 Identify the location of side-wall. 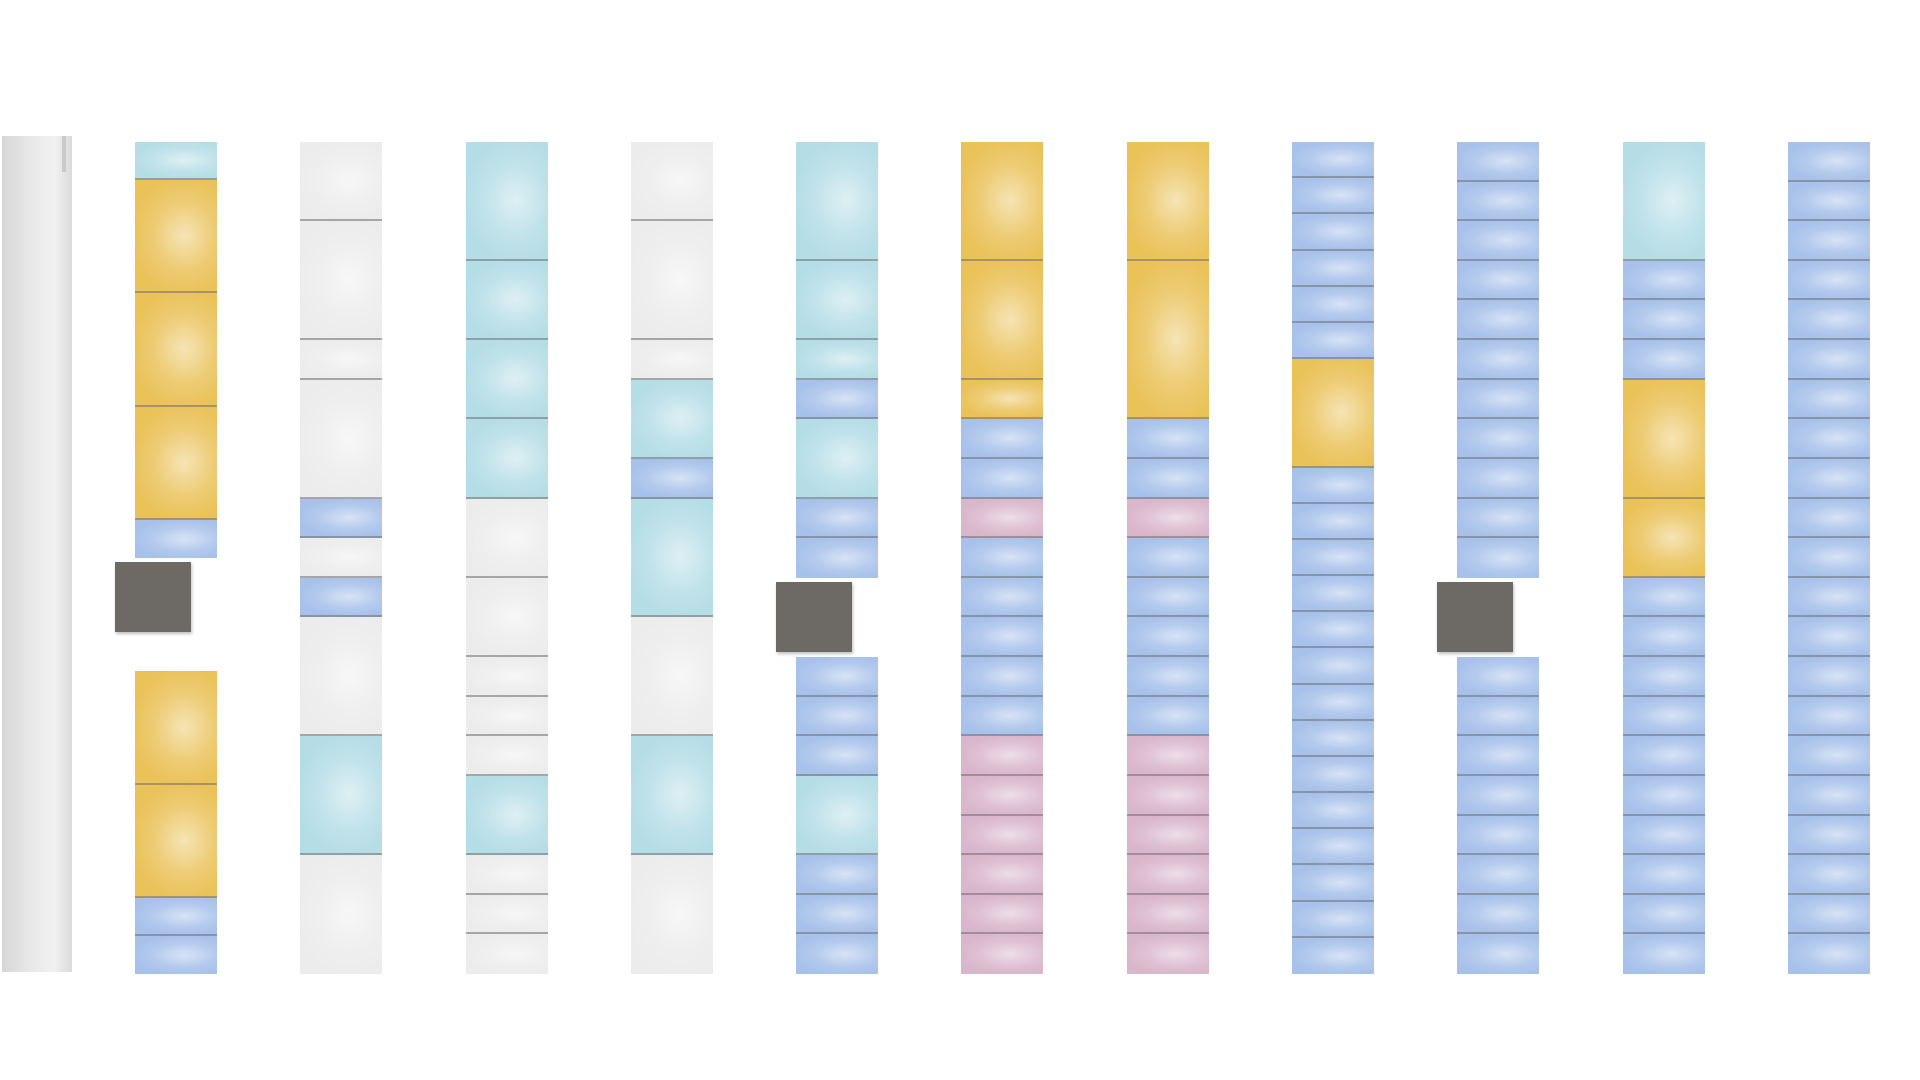
(37, 554).